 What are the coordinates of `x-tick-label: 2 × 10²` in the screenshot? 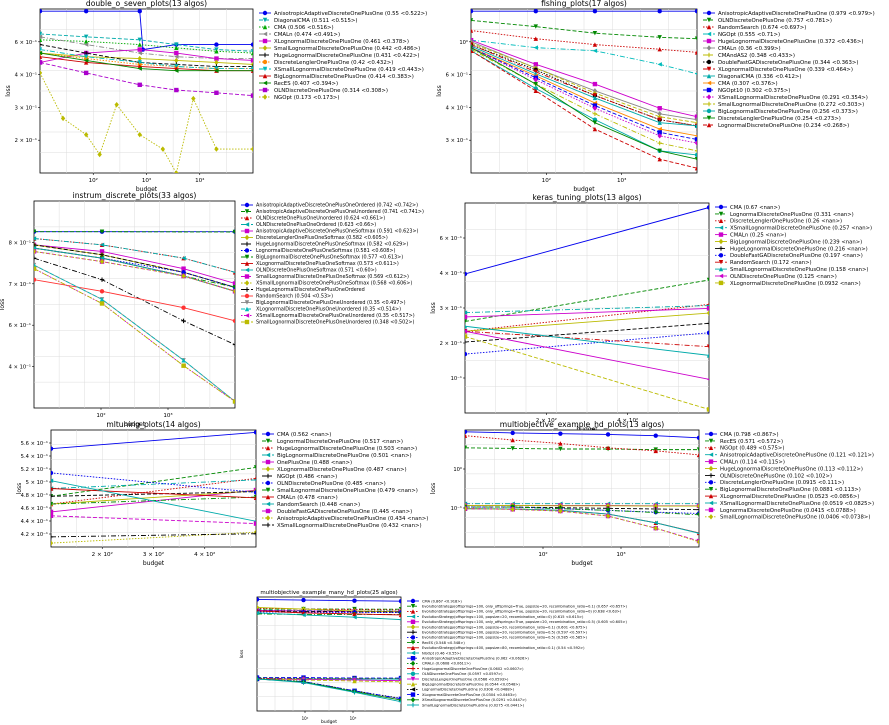 It's located at (102, 554).